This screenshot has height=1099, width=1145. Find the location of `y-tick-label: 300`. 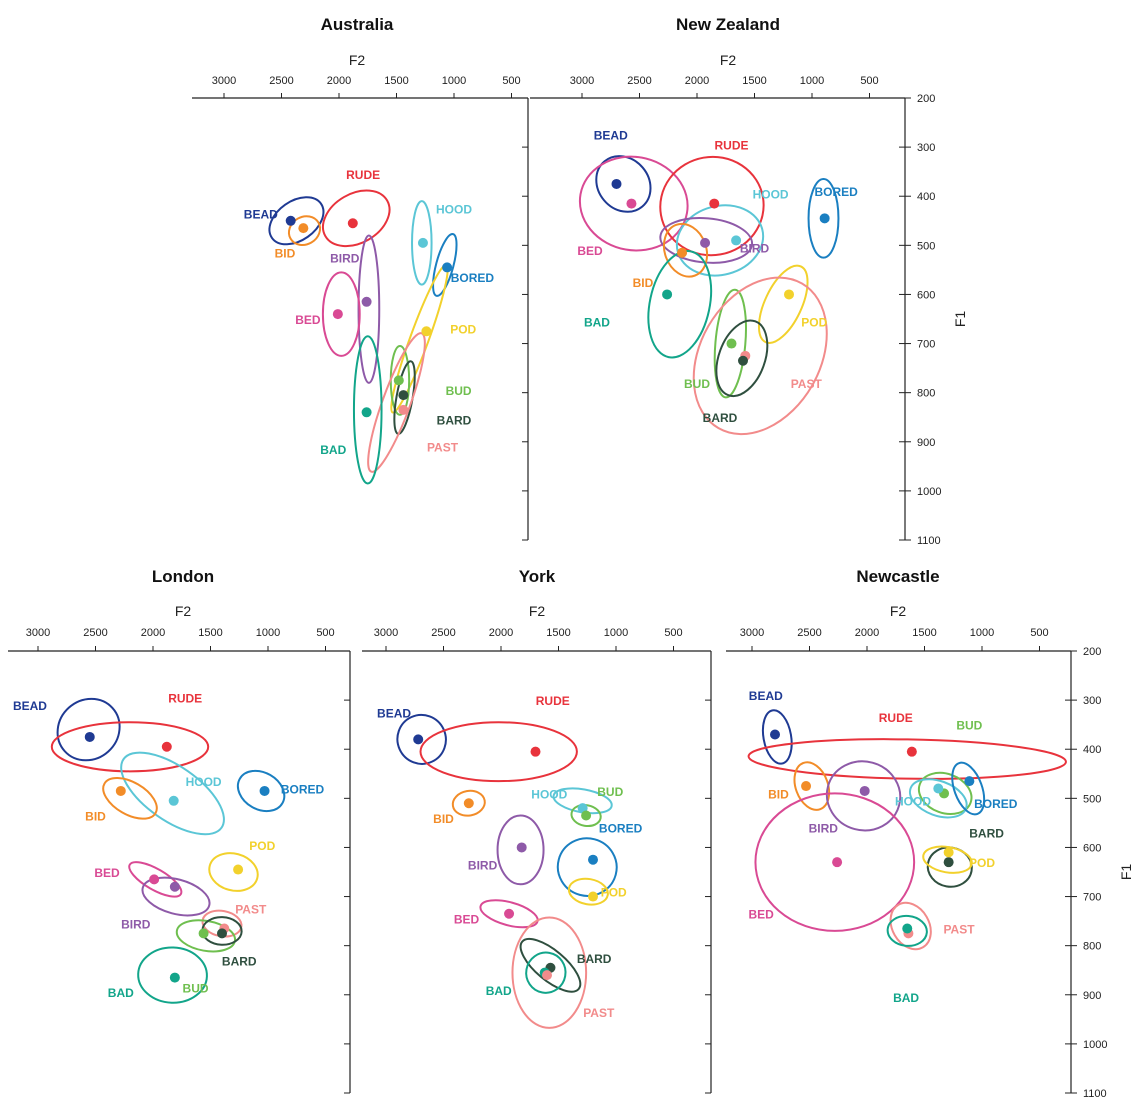

y-tick-label: 300 is located at coordinates (926, 148).